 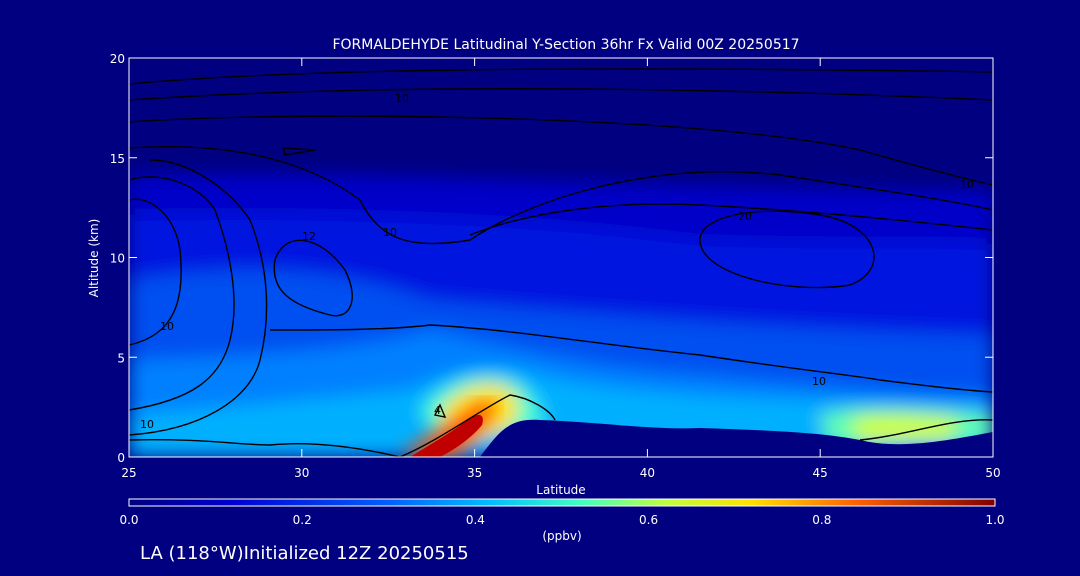 I want to click on x-tick-label: 30, so click(x=301, y=473).